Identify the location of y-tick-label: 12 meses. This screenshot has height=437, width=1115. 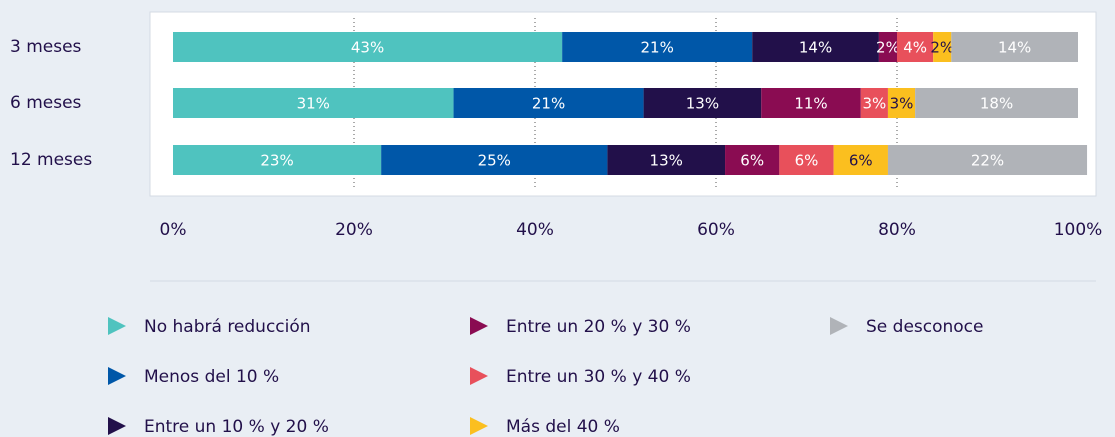
(51, 160).